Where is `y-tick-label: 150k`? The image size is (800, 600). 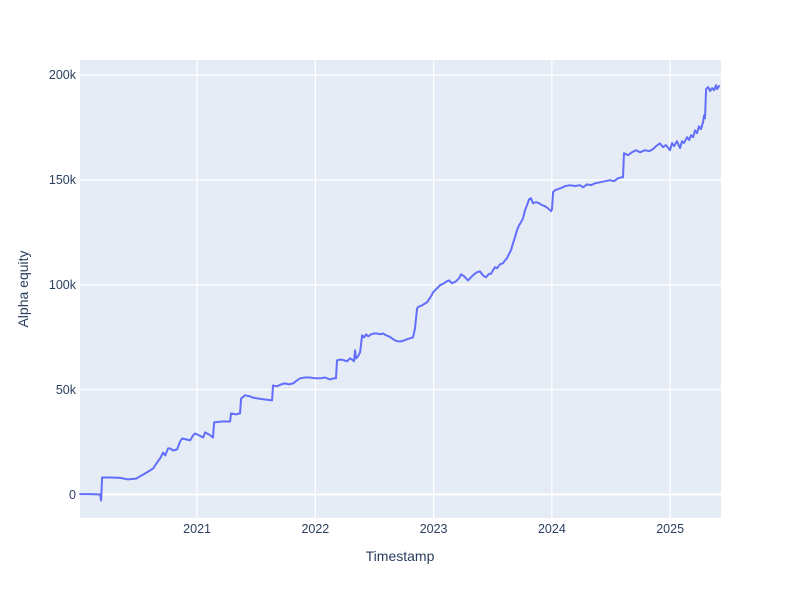
y-tick-label: 150k is located at coordinates (62, 179).